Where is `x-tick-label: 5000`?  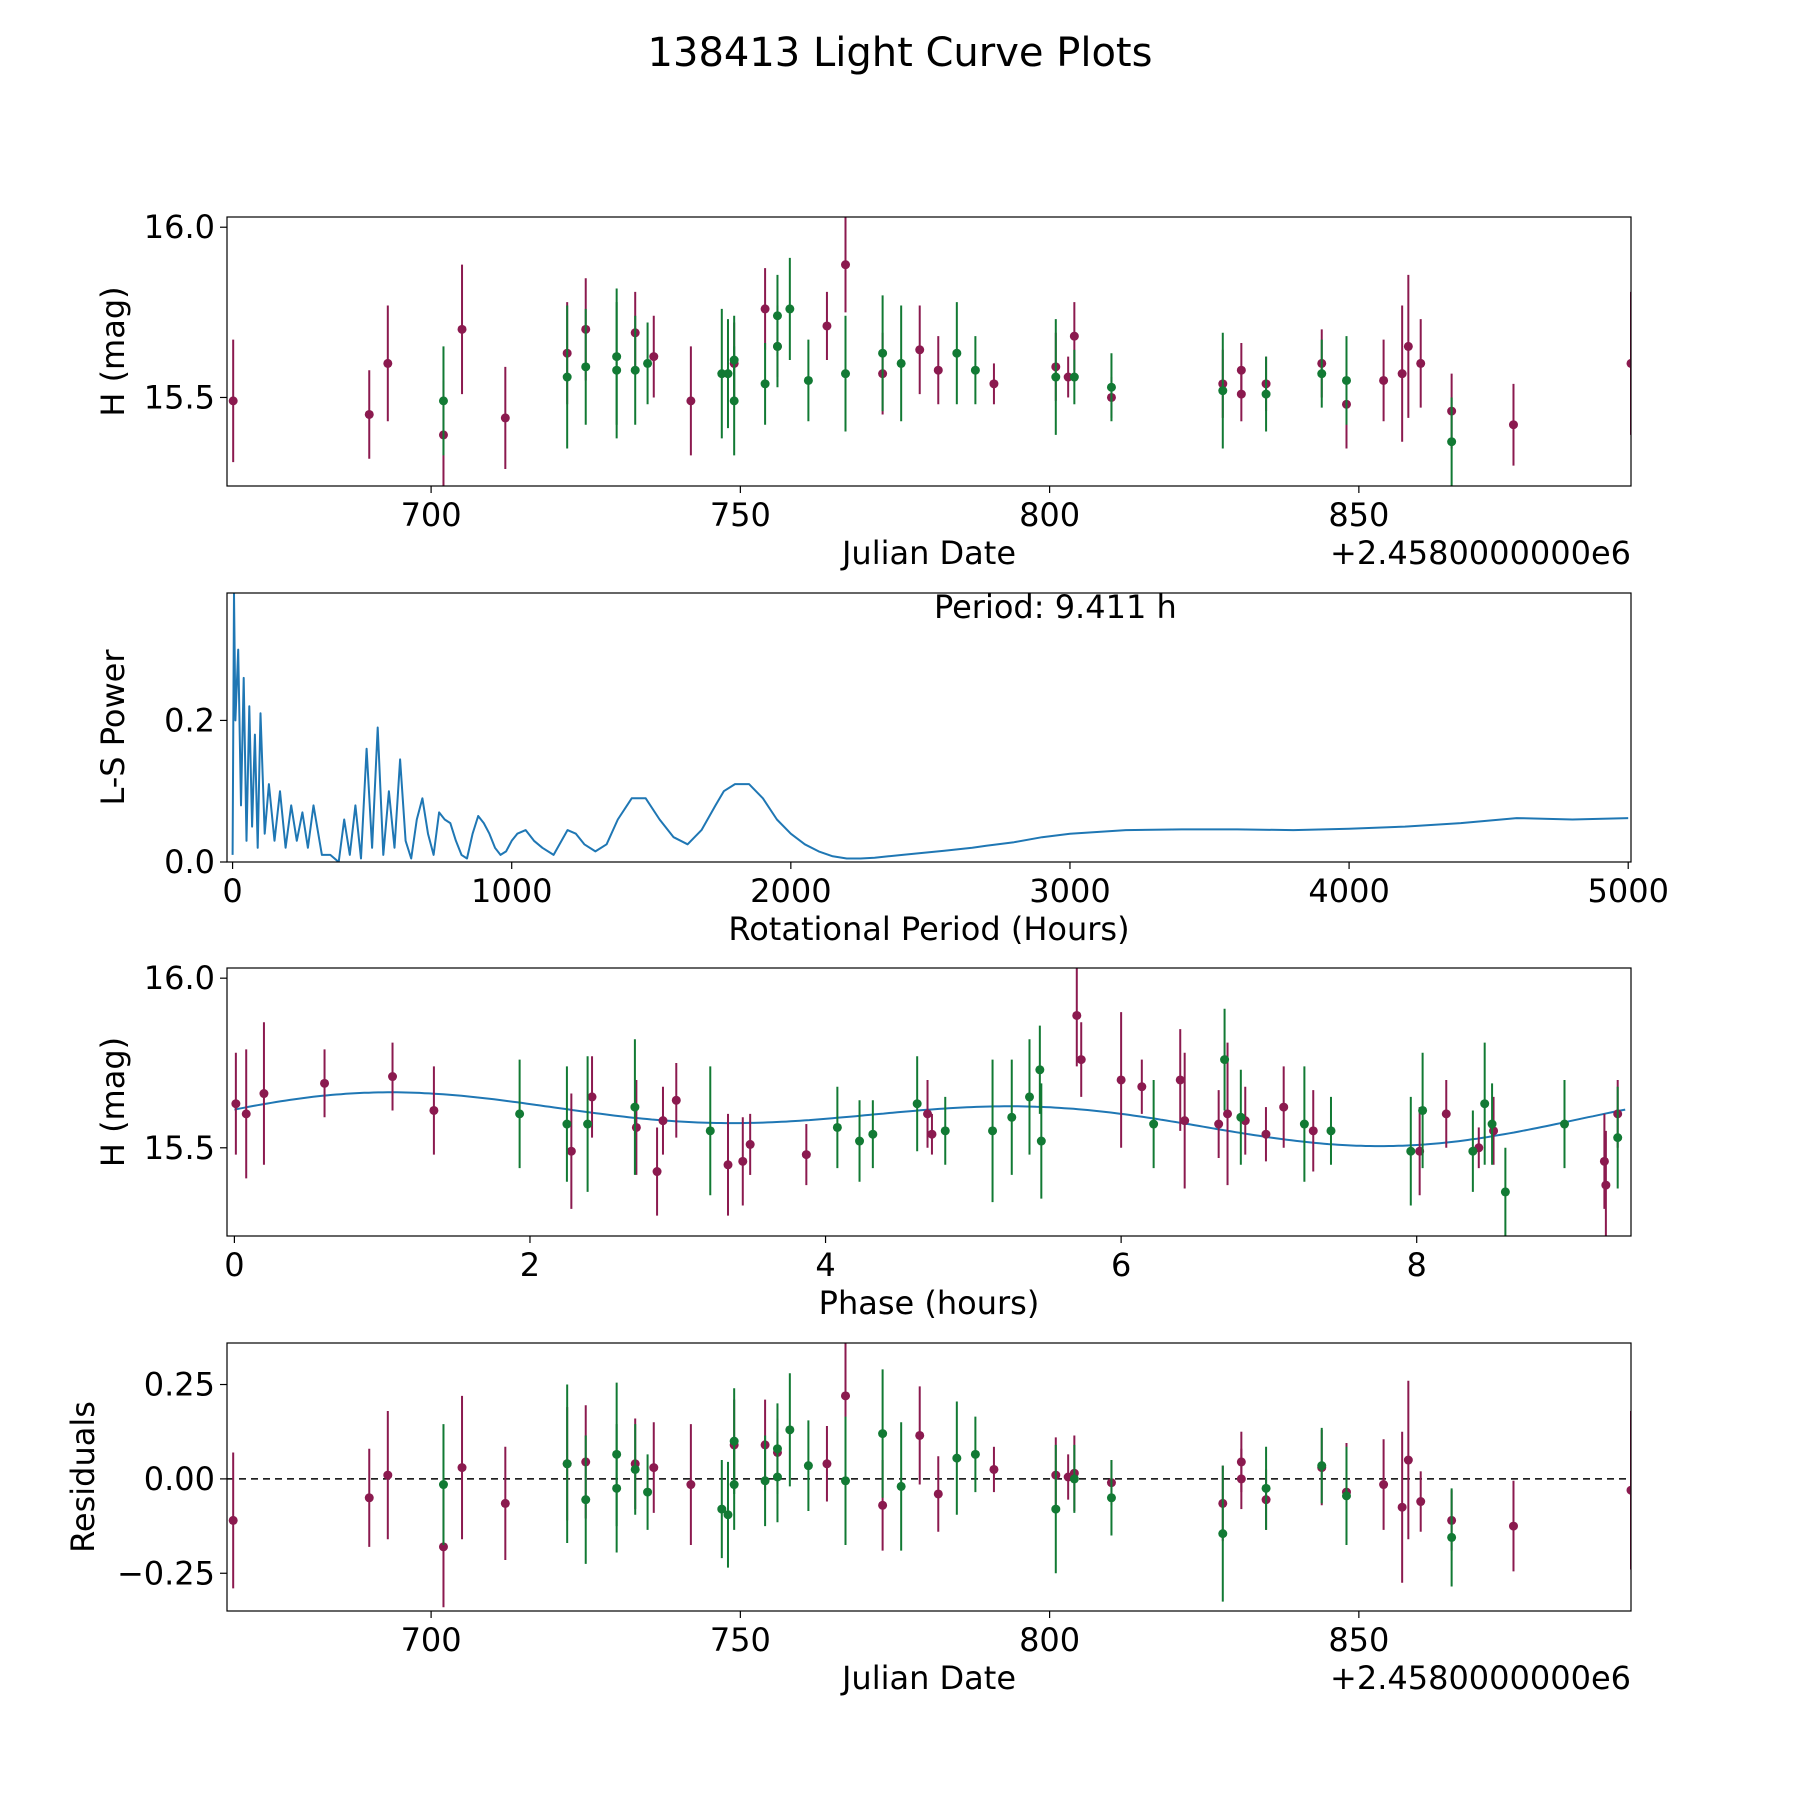
x-tick-label: 5000 is located at coordinates (1627, 891).